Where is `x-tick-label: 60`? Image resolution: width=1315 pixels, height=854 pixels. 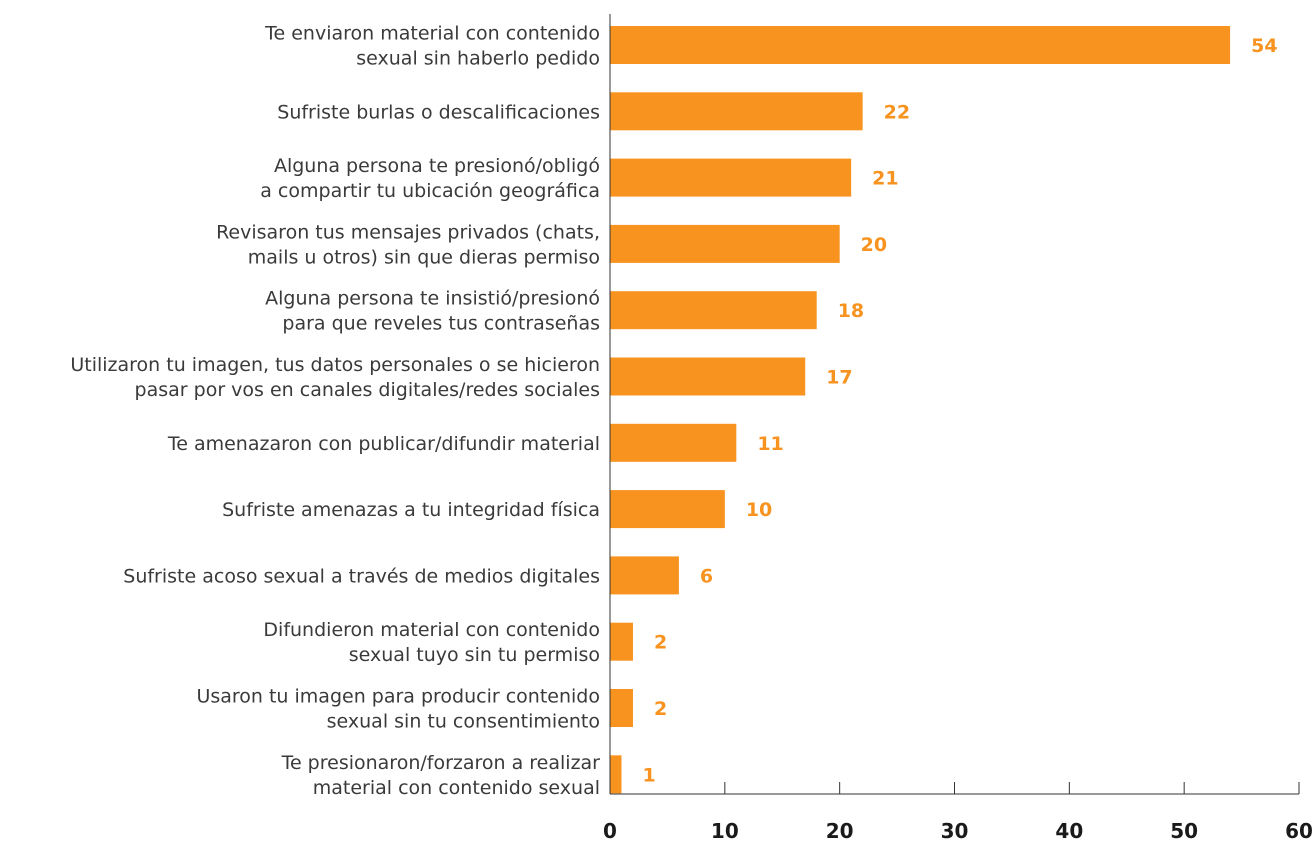
x-tick-label: 60 is located at coordinates (1299, 831).